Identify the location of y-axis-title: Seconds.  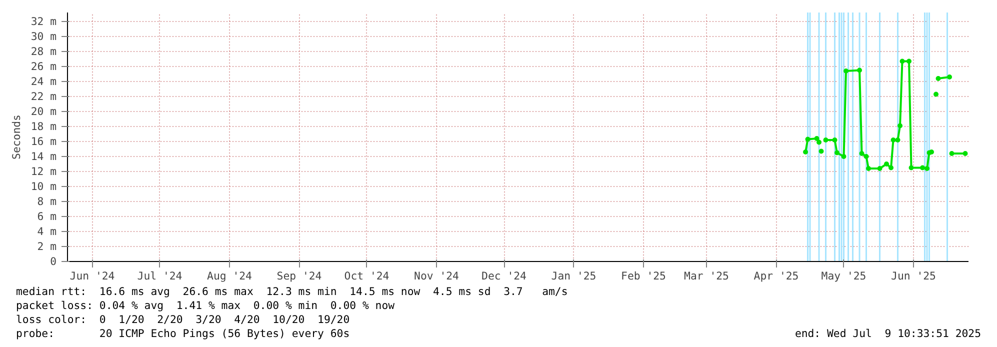
(16, 137).